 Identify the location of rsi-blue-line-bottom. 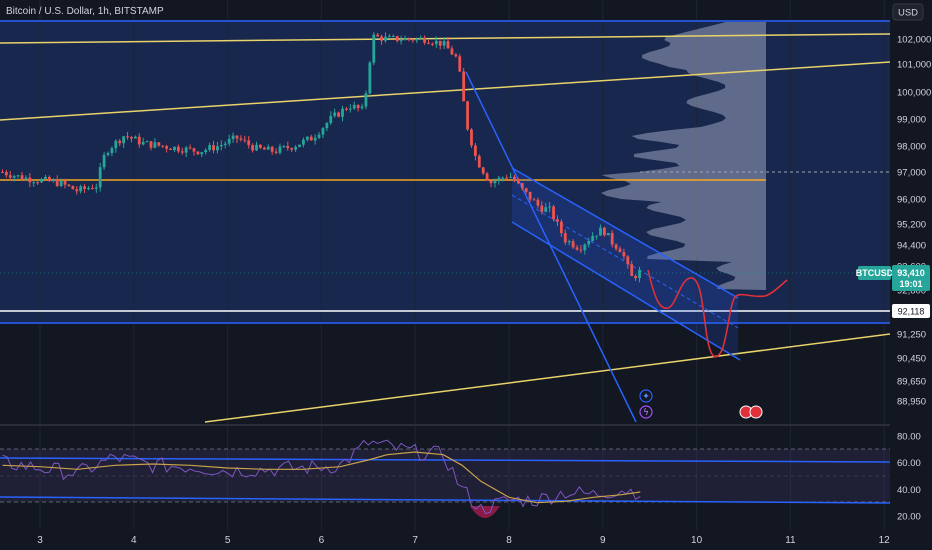
(445, 500).